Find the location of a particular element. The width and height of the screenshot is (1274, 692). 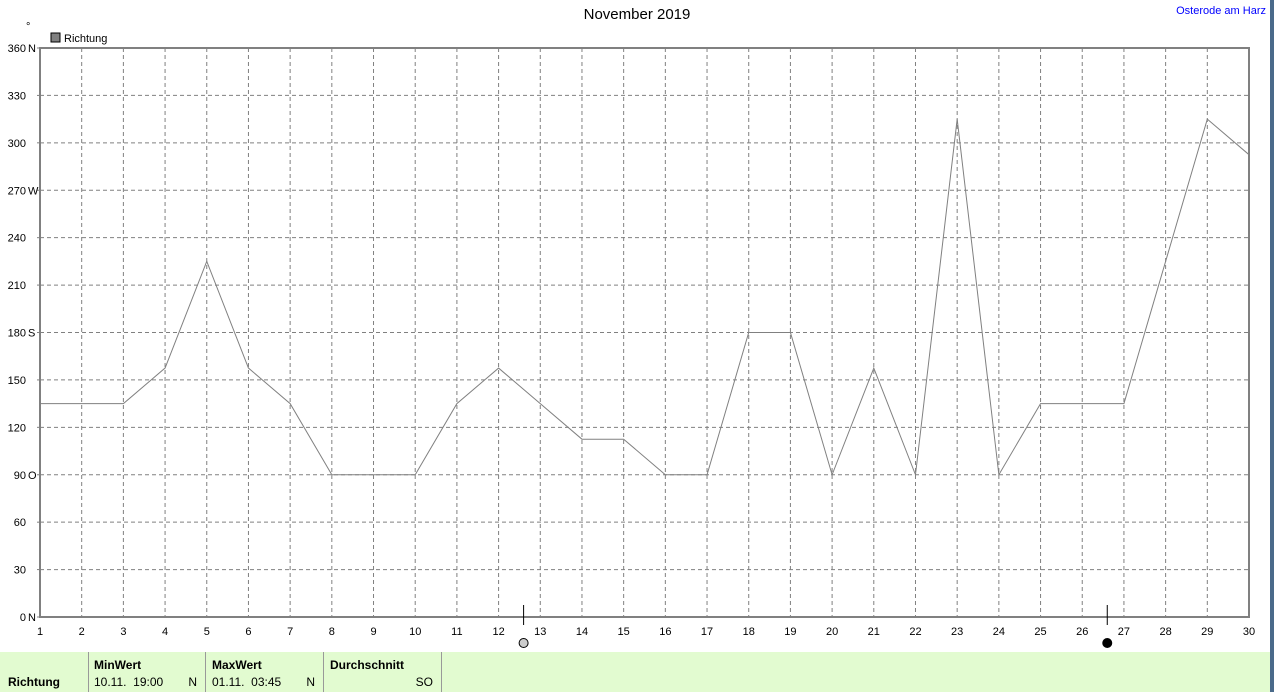

row-label: Richtung is located at coordinates (34, 682).